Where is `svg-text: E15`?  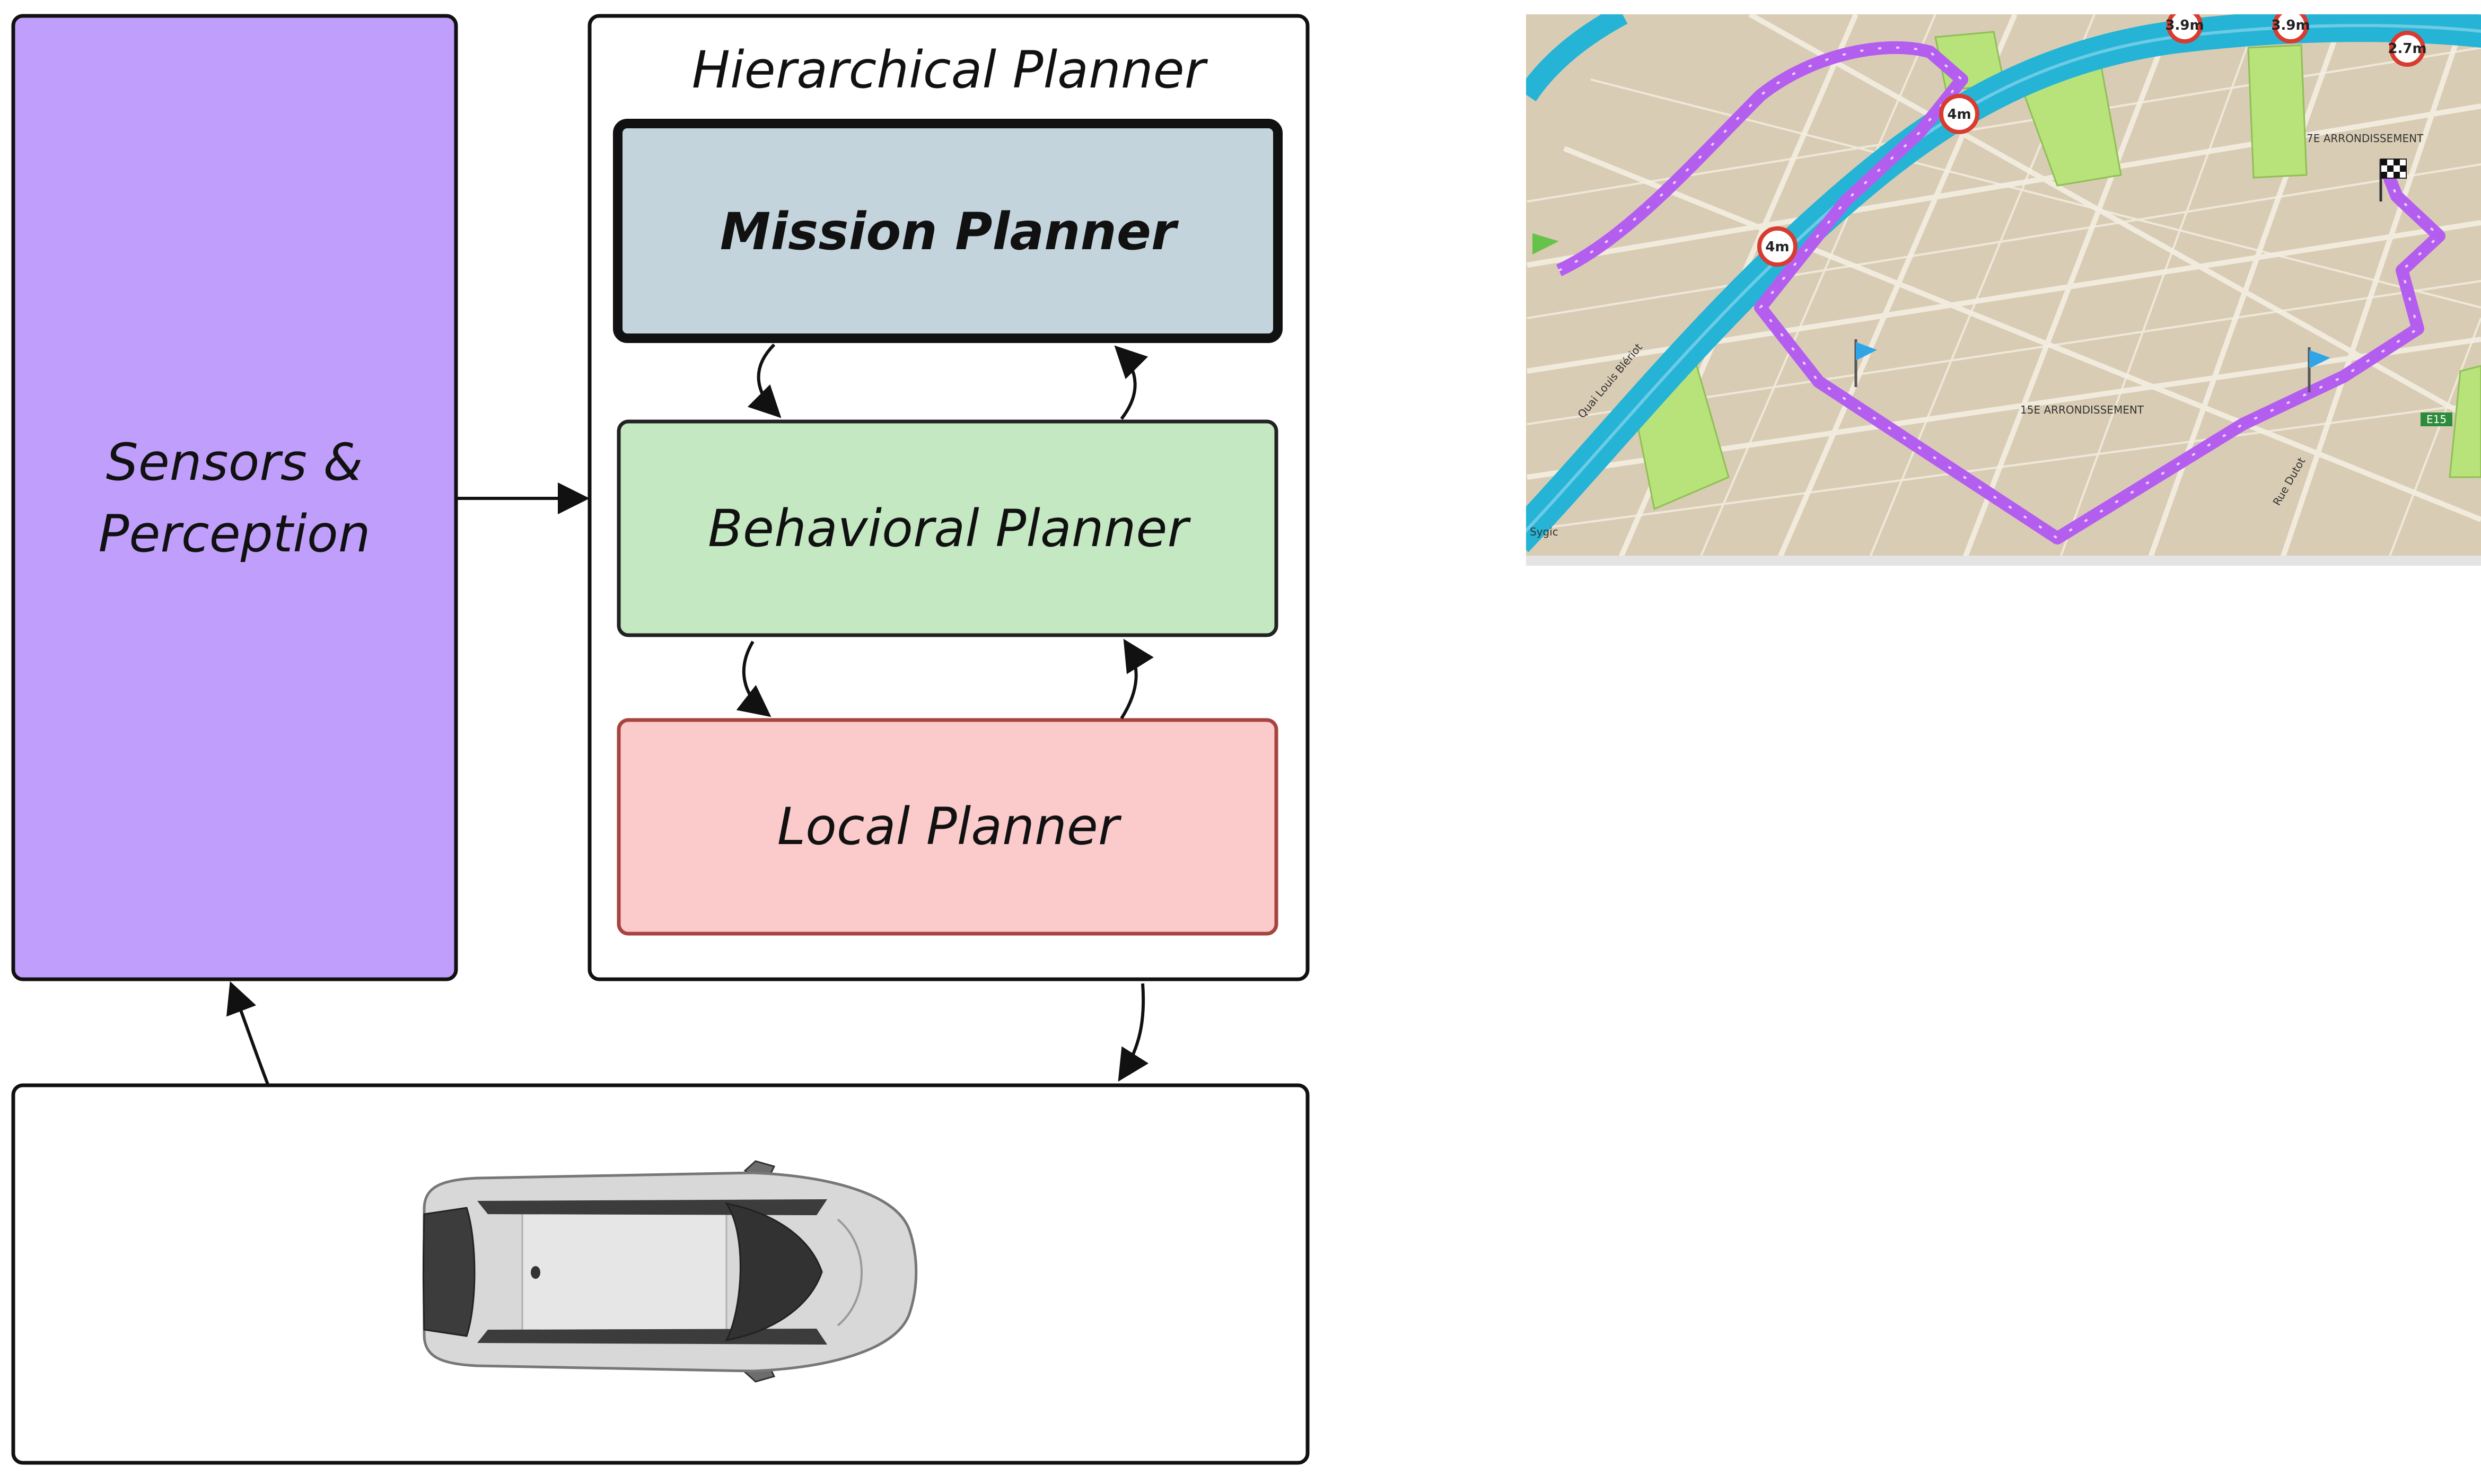 svg-text: E15 is located at coordinates (2436, 420).